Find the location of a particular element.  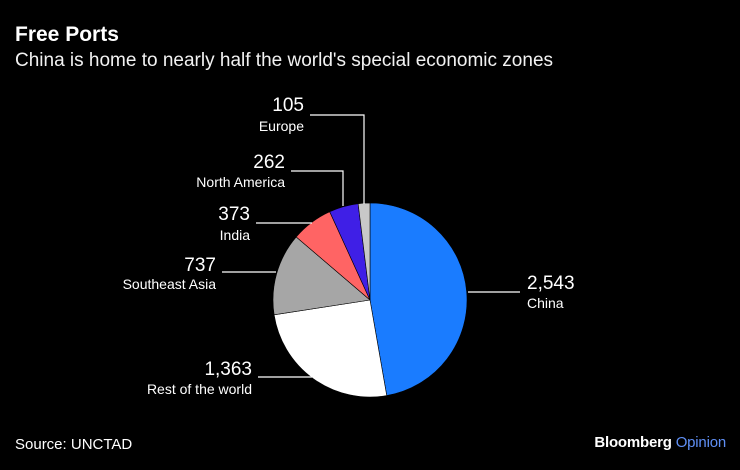

brand-logo: Bloomberg Opinion is located at coordinates (660, 443).